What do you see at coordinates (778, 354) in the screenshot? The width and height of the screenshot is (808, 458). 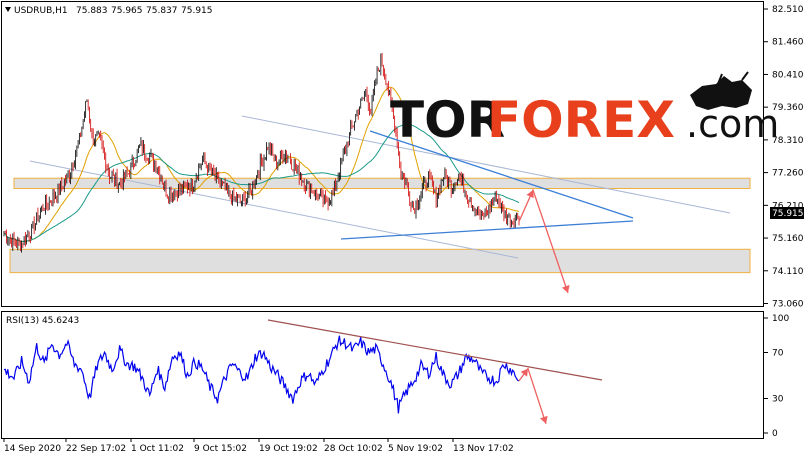 I see `rsi-tick-label: 70` at bounding box center [778, 354].